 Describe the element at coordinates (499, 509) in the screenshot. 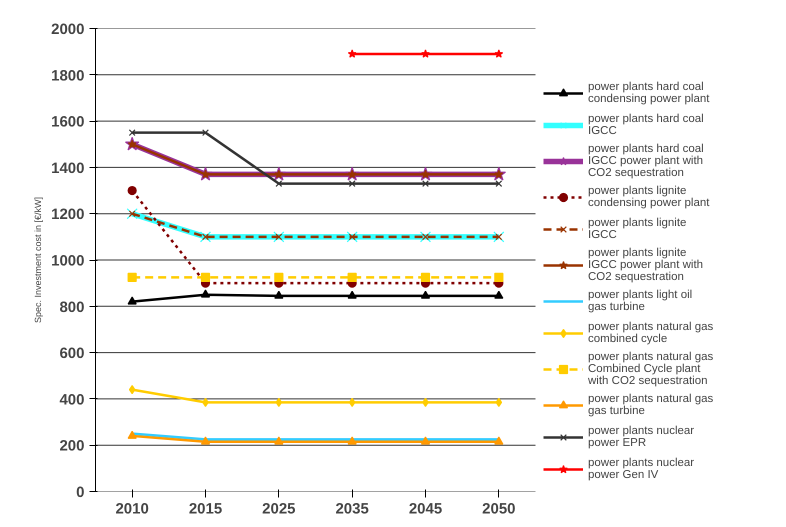

I see `x-tick-label: 2050` at that location.